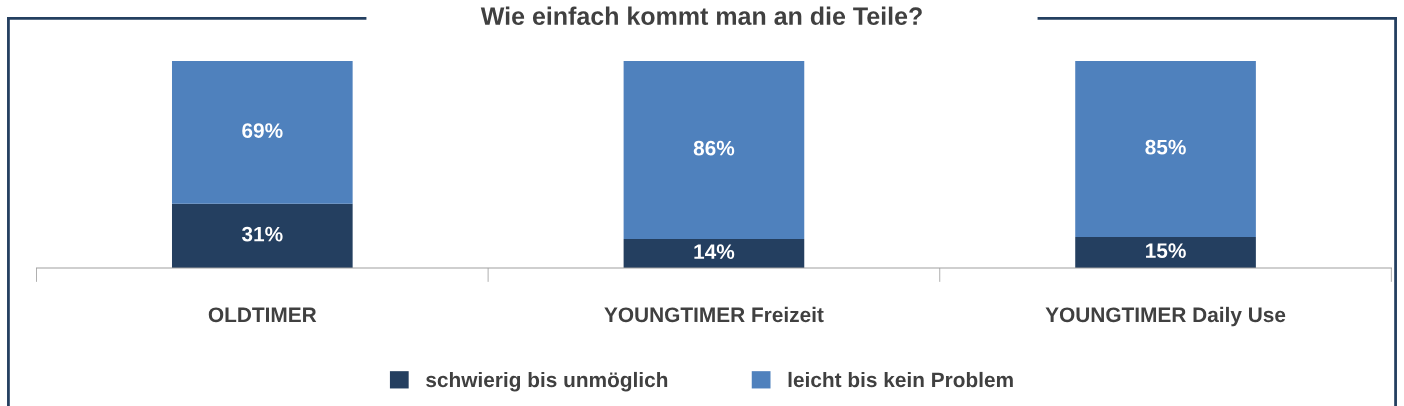 Image resolution: width=1404 pixels, height=406 pixels. What do you see at coordinates (701, 15) in the screenshot?
I see `chart-title: Wie einfach kommt man an die Teile?` at bounding box center [701, 15].